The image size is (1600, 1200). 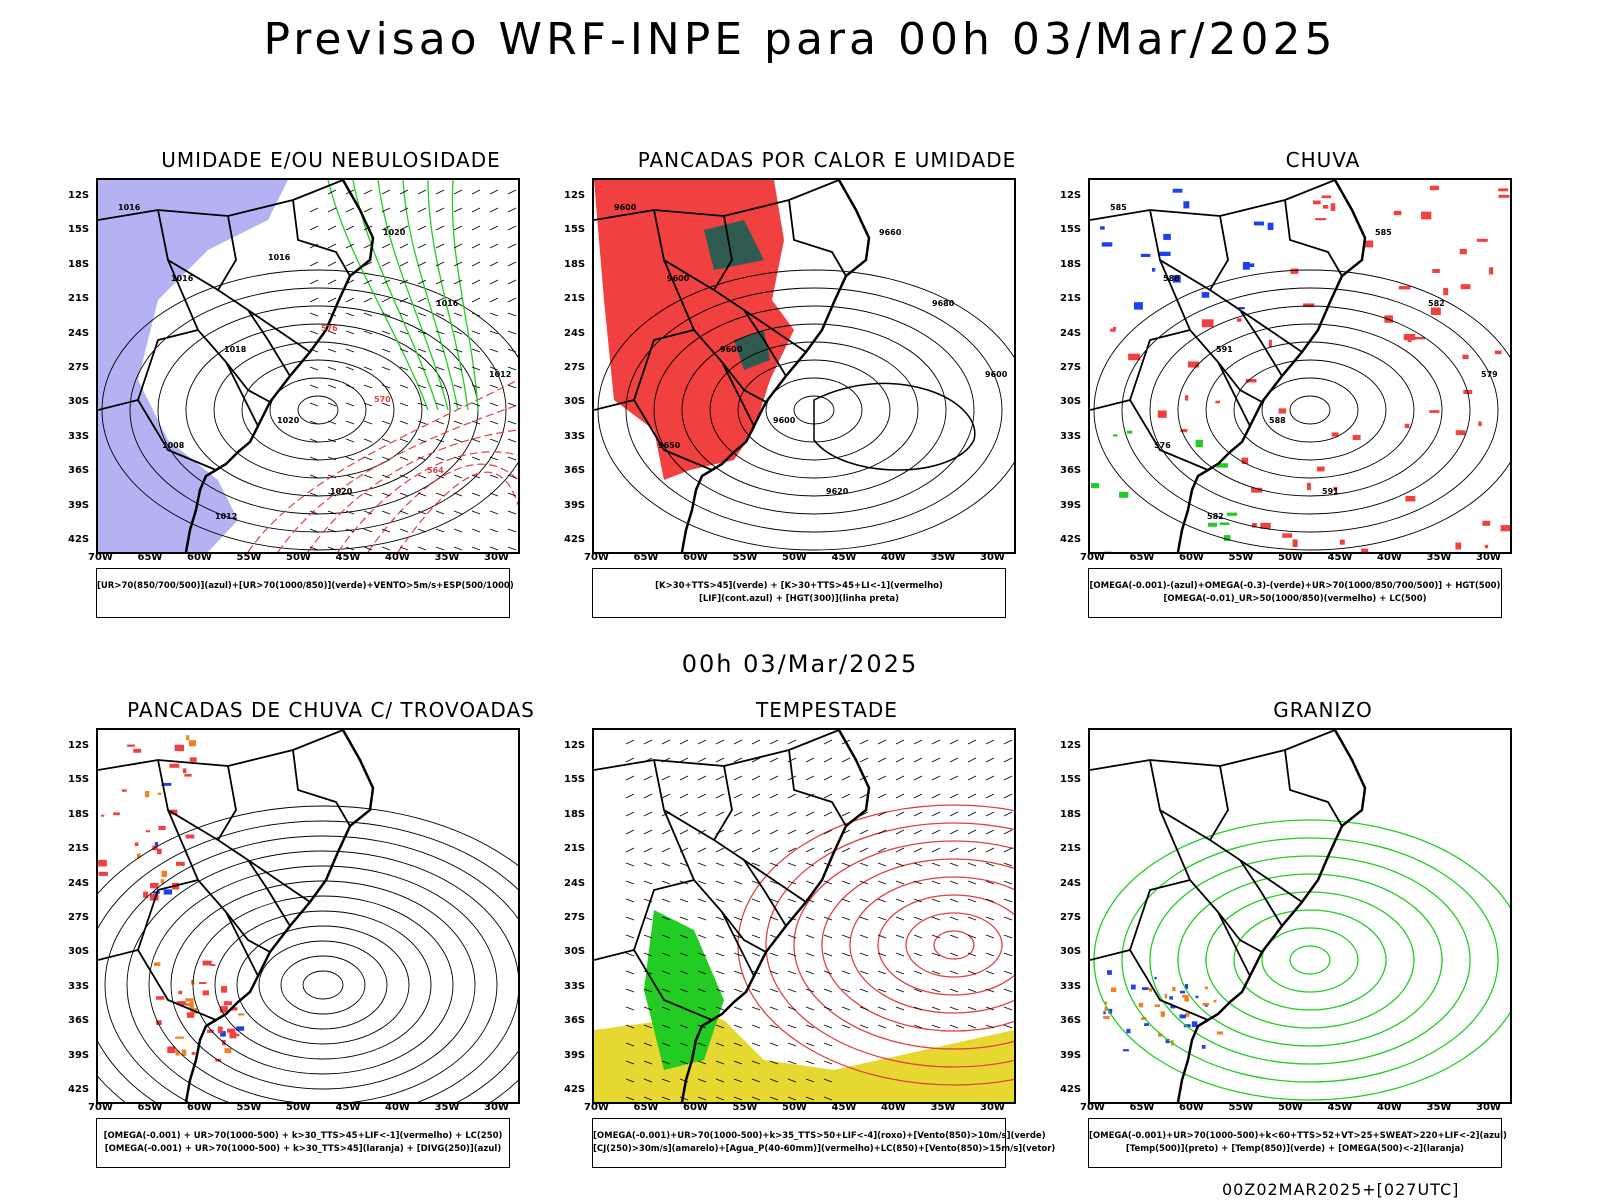 I want to click on coastline, so click(x=279, y=366).